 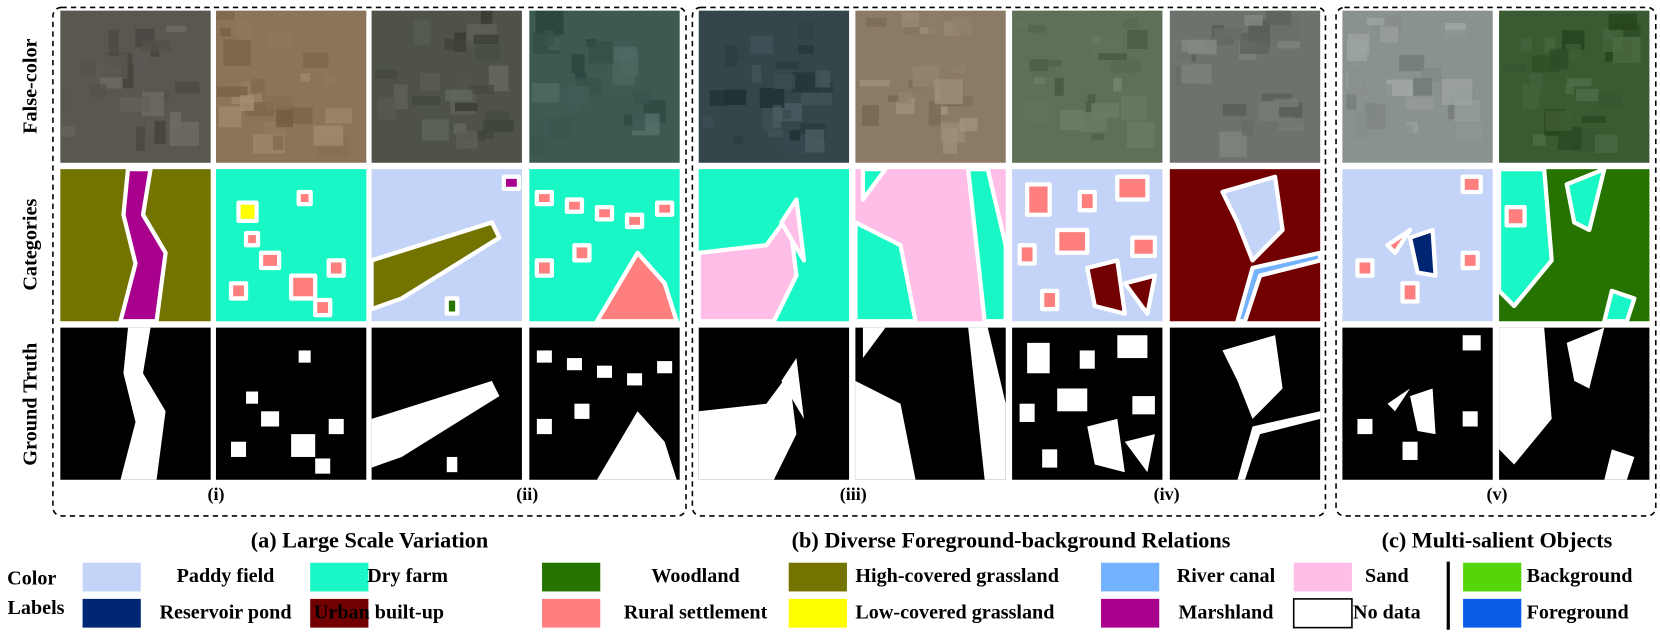 I want to click on legend-label: No data, so click(x=1387, y=612).